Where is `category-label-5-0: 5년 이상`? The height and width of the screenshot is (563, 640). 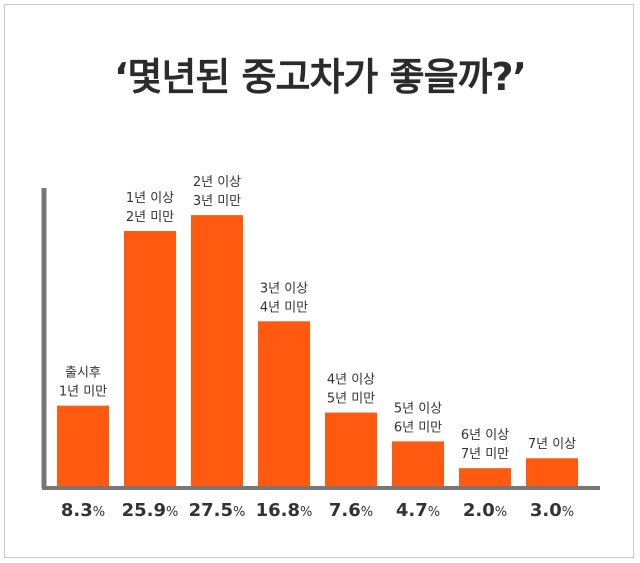
category-label-5-0: 5년 이상 is located at coordinates (418, 408).